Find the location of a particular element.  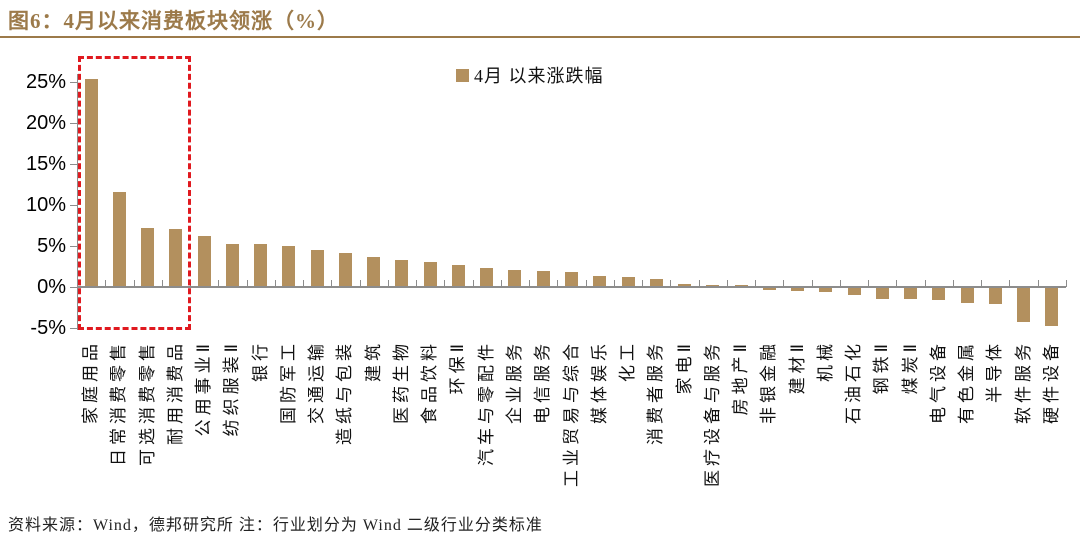

x-category-label: 石油石化 is located at coordinates (854, 382).